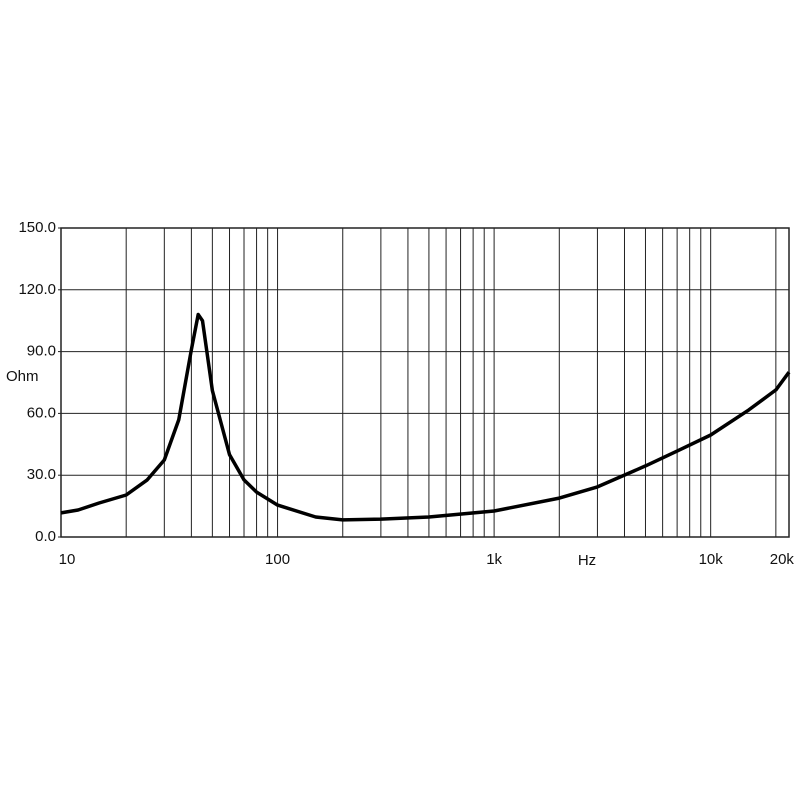  What do you see at coordinates (22, 376) in the screenshot?
I see `y-axis-label: Ohm` at bounding box center [22, 376].